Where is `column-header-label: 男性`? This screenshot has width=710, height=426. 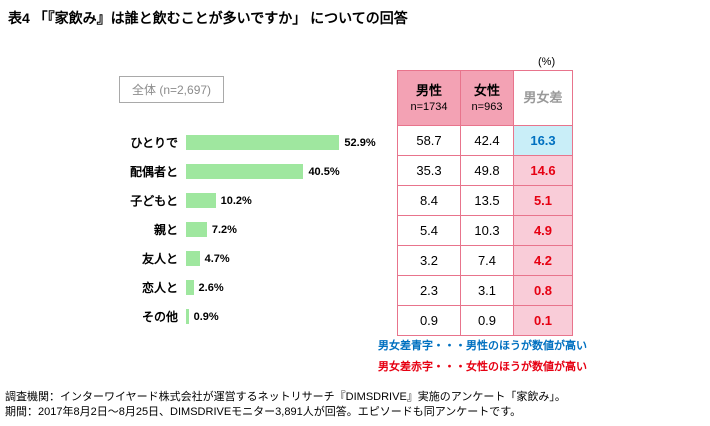 column-header-label: 男性 is located at coordinates (428, 90).